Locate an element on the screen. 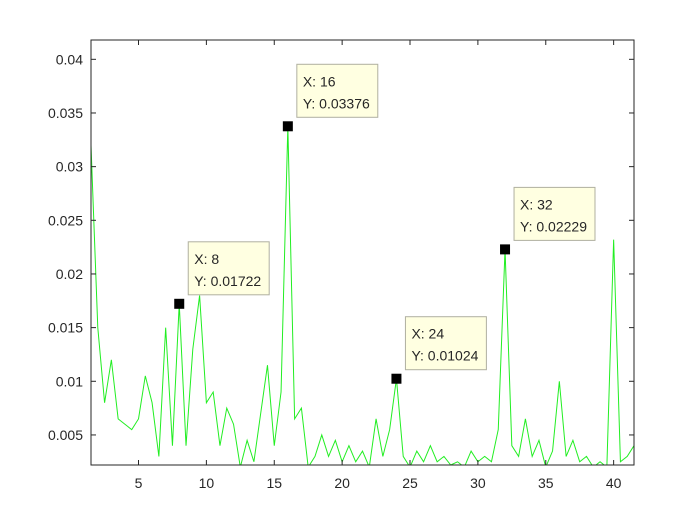  y-tick-label: 0.015 is located at coordinates (65, 328).